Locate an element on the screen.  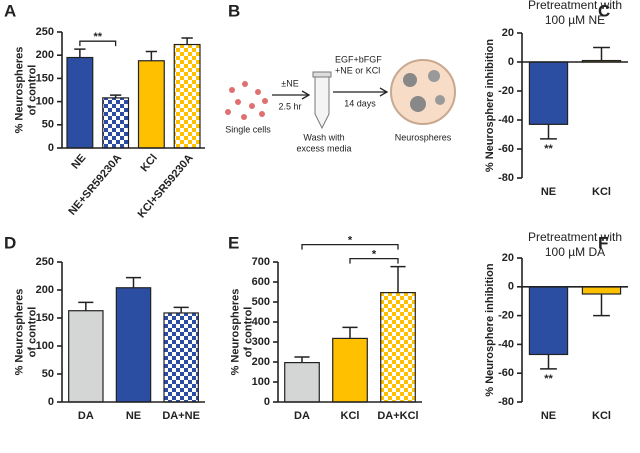
diagram-text: Neurospheres is located at coordinates (423, 137).